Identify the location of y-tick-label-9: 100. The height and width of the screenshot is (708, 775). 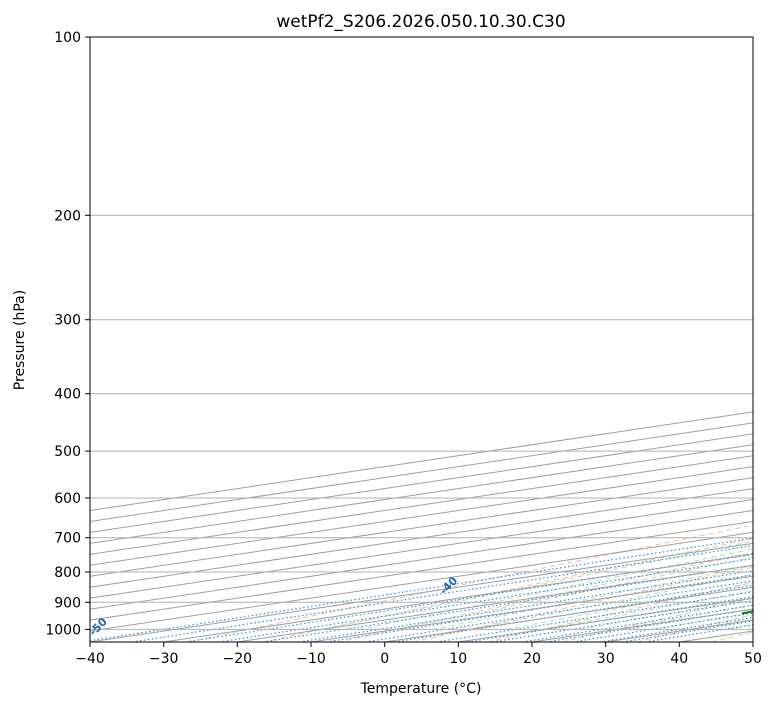
(67, 38).